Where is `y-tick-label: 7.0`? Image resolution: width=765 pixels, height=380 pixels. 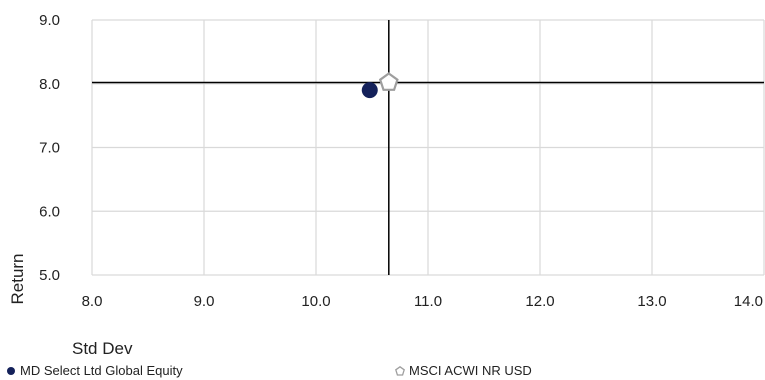 y-tick-label: 7.0 is located at coordinates (49, 148).